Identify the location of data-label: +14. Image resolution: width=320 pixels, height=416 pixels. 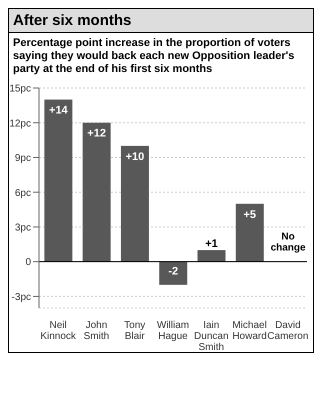
(59, 110).